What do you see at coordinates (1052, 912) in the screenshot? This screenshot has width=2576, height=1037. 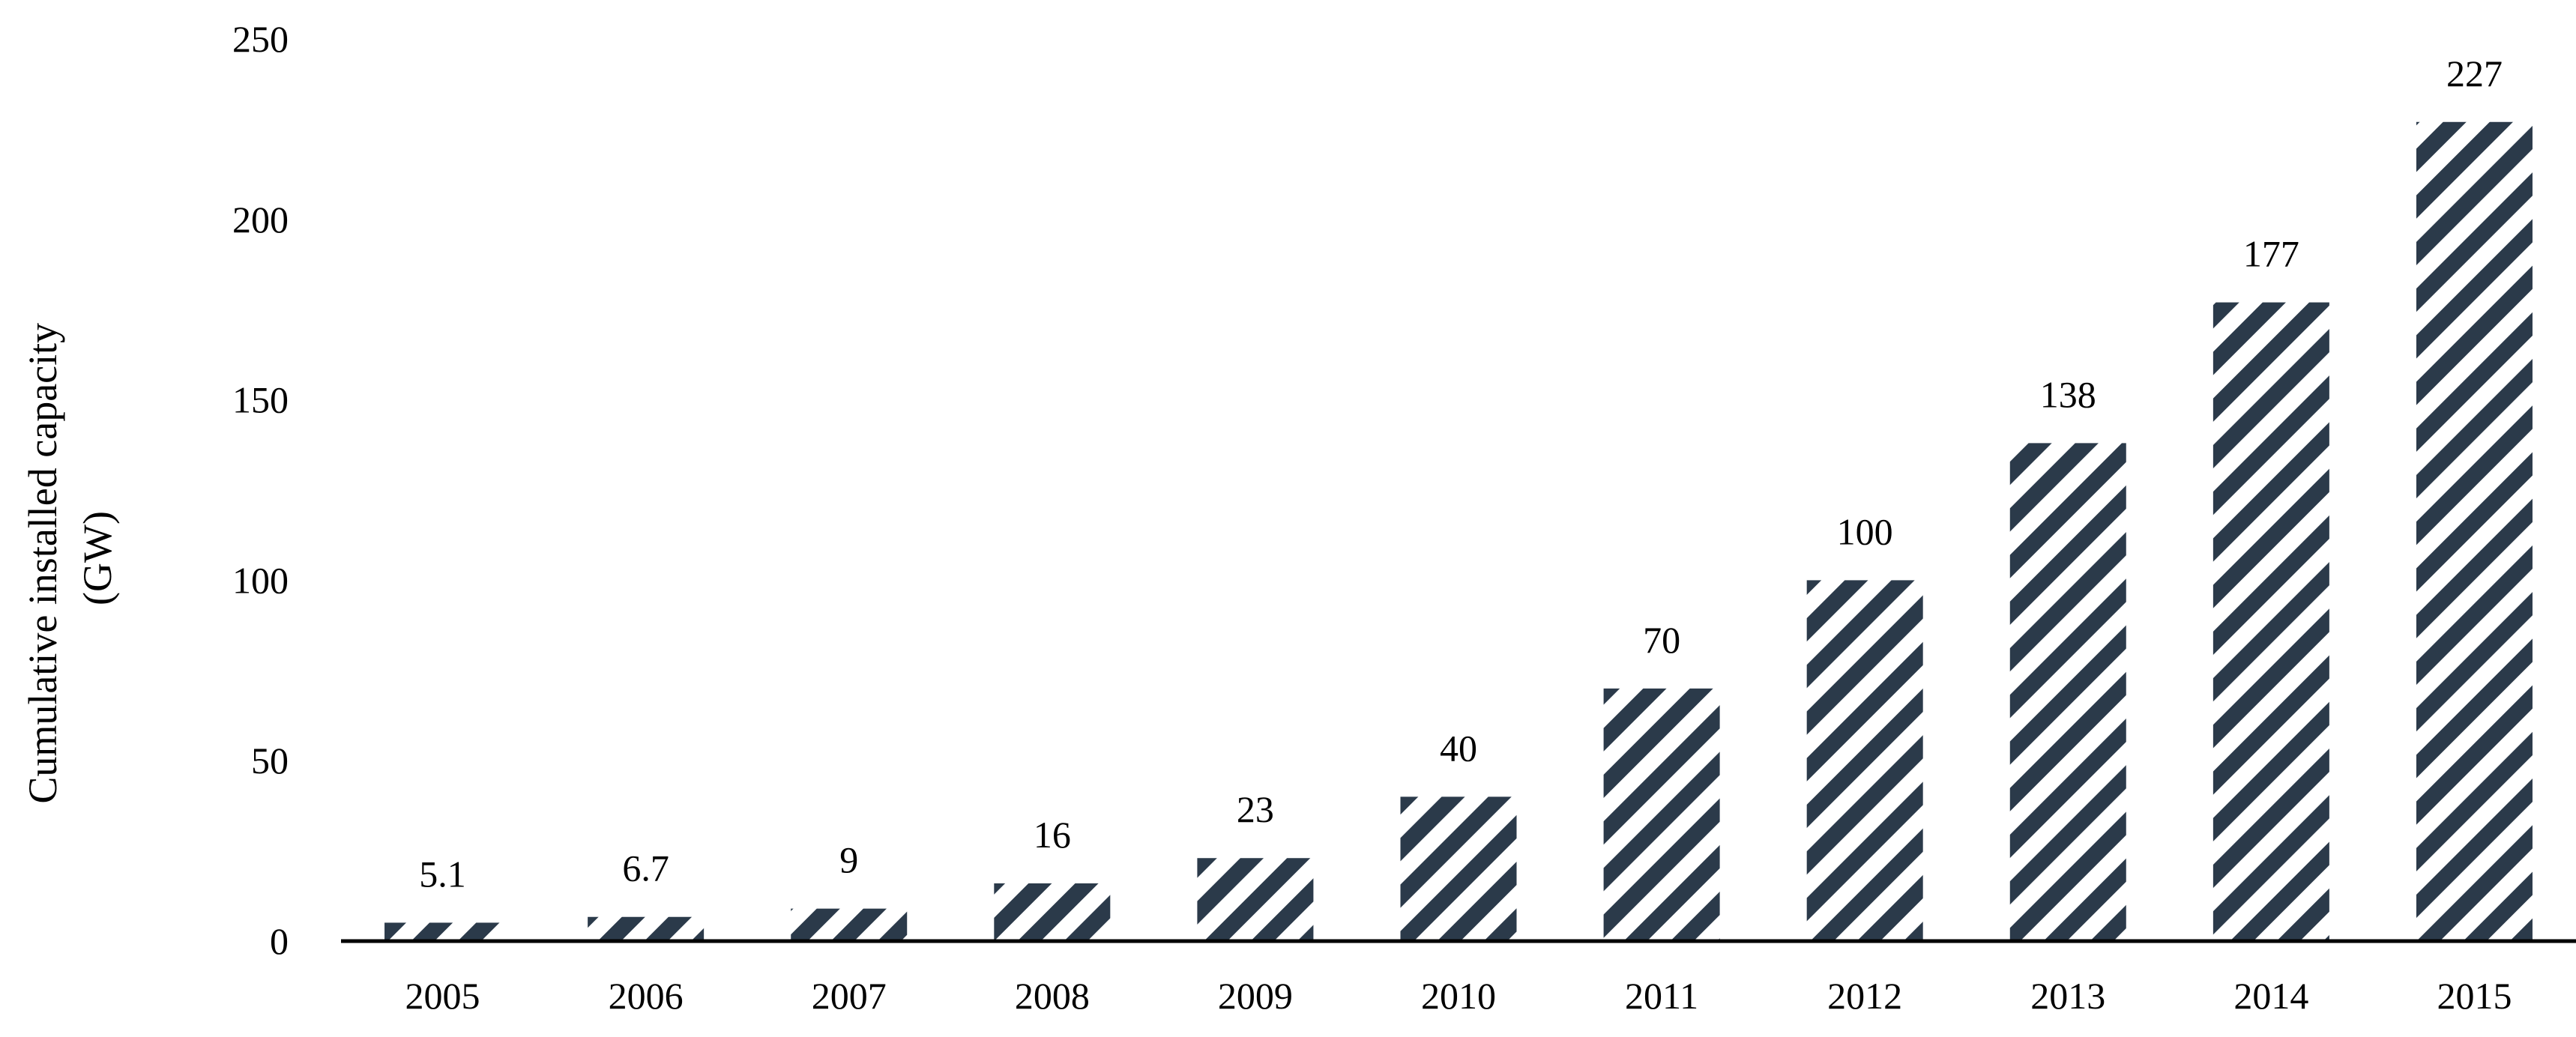 I see `bar-2008` at bounding box center [1052, 912].